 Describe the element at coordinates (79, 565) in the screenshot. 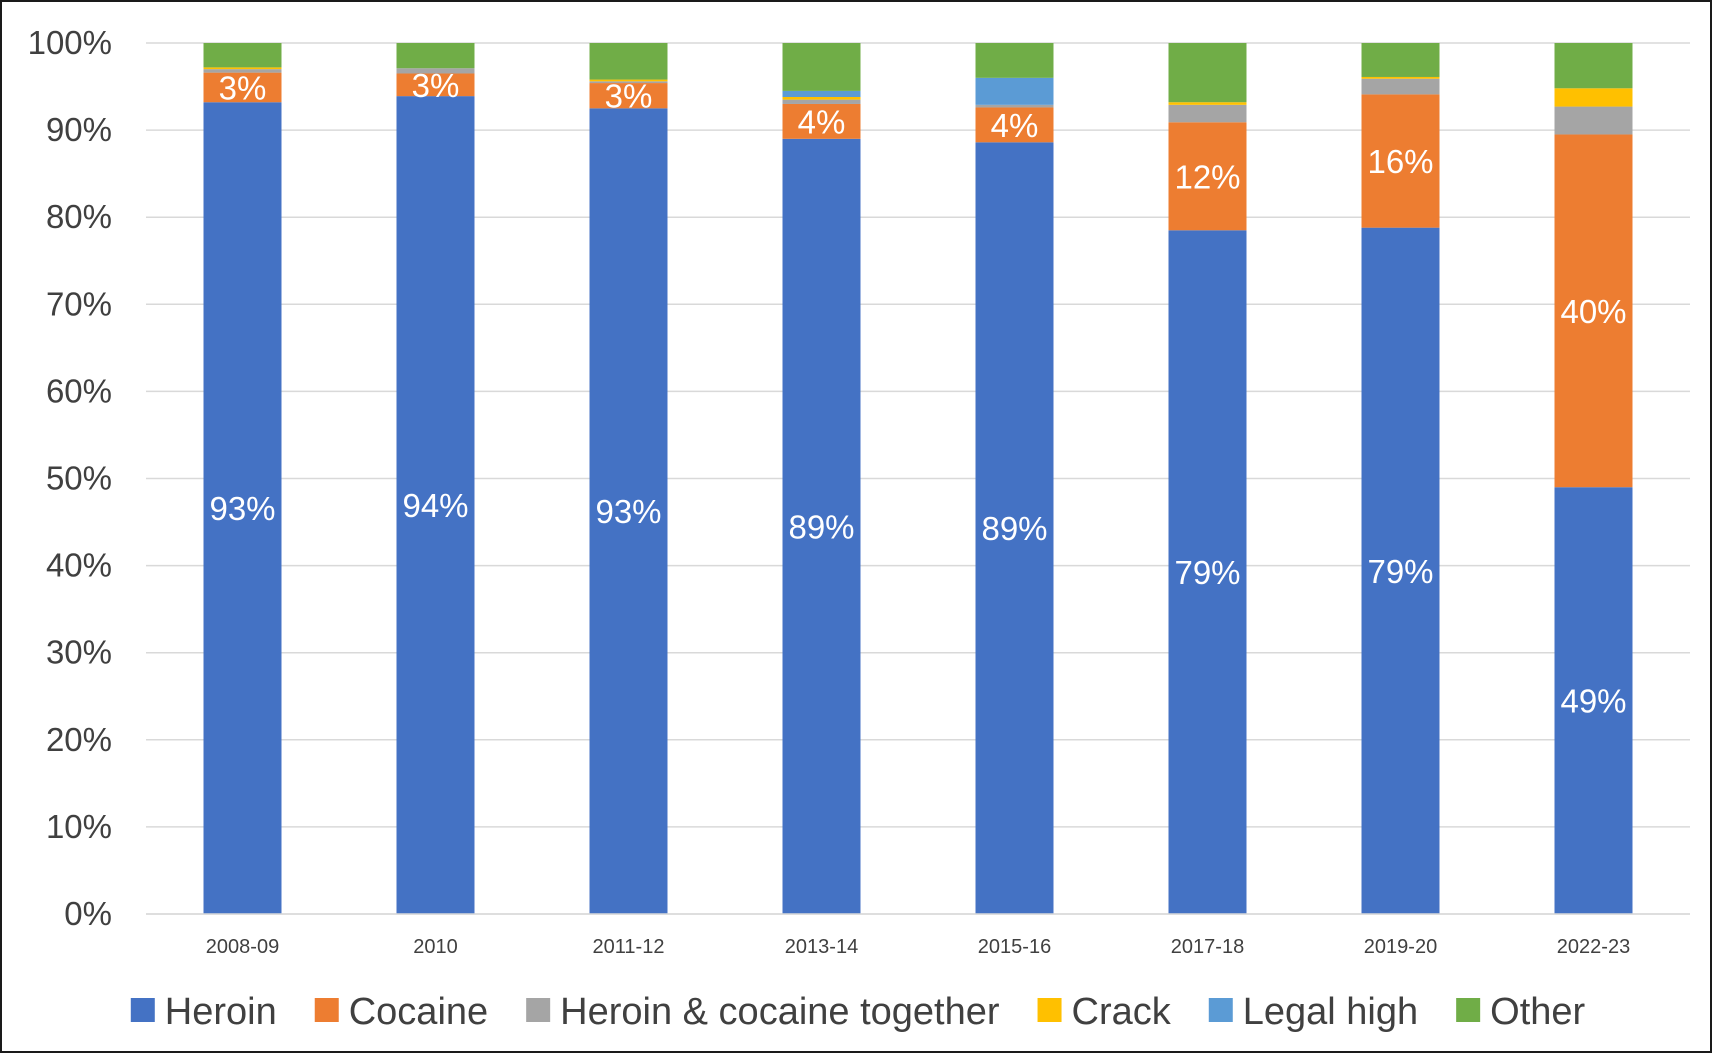

I see `y-tick-label: 40%` at that location.